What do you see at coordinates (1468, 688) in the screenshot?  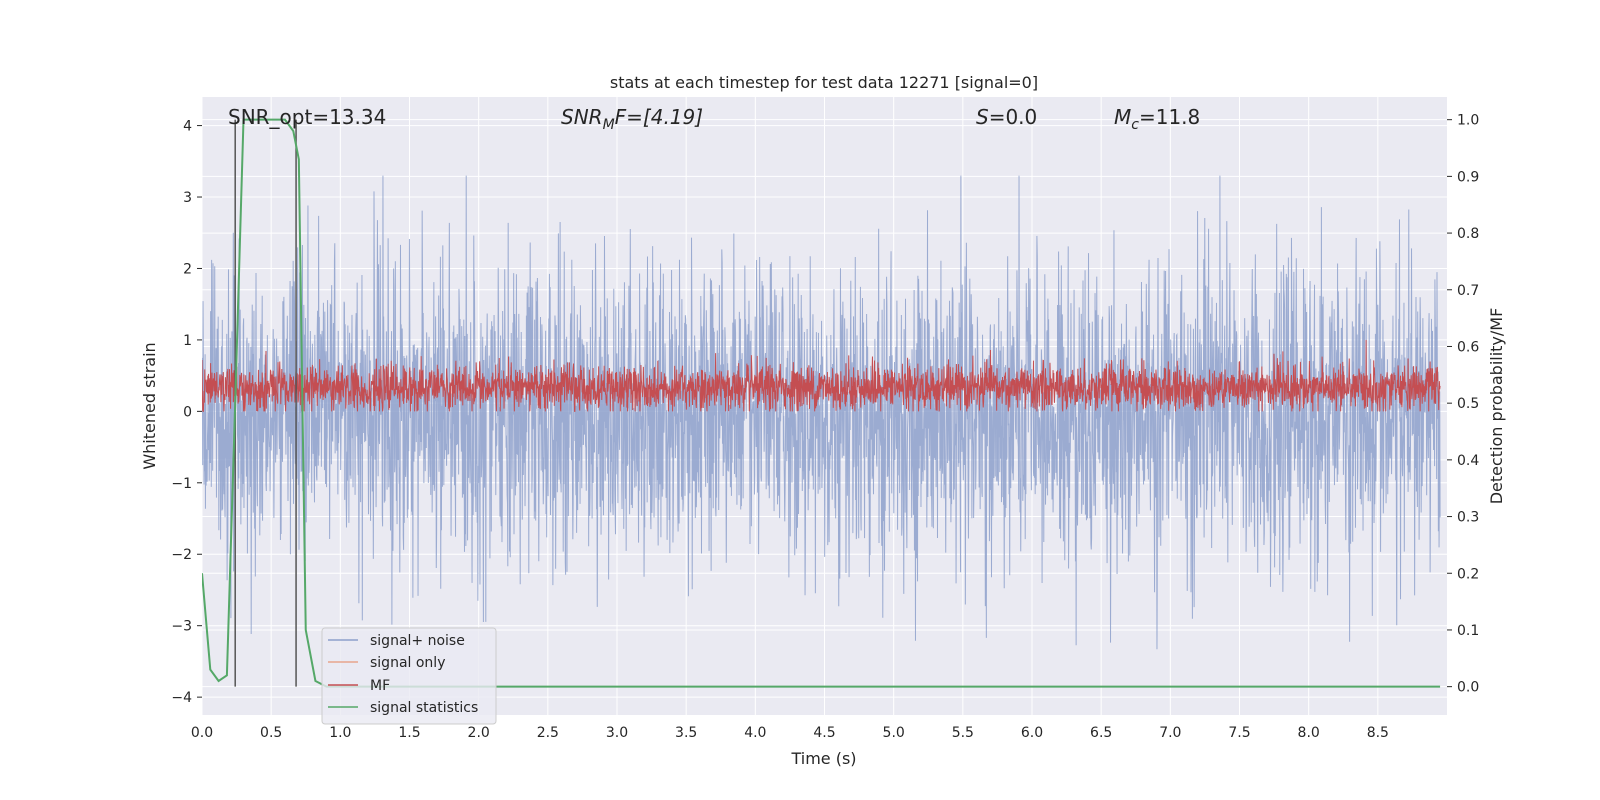 I see `y-right-tick-label: 0.0` at bounding box center [1468, 688].